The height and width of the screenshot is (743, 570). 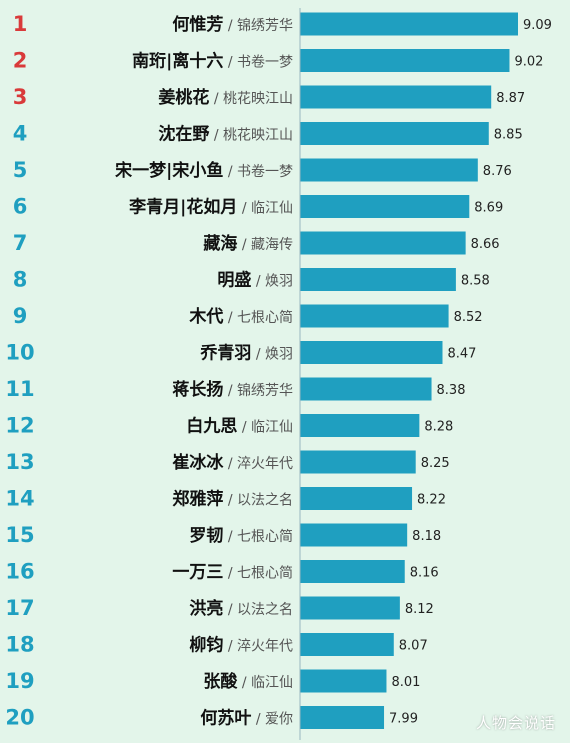 I want to click on row-label: 何苏叶 / 爱你, so click(x=246, y=718).